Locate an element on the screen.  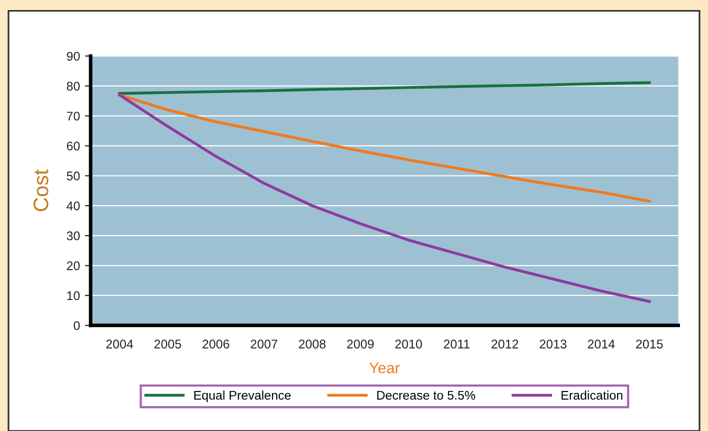
legend-label: Decrease to 5.5% is located at coordinates (426, 395).